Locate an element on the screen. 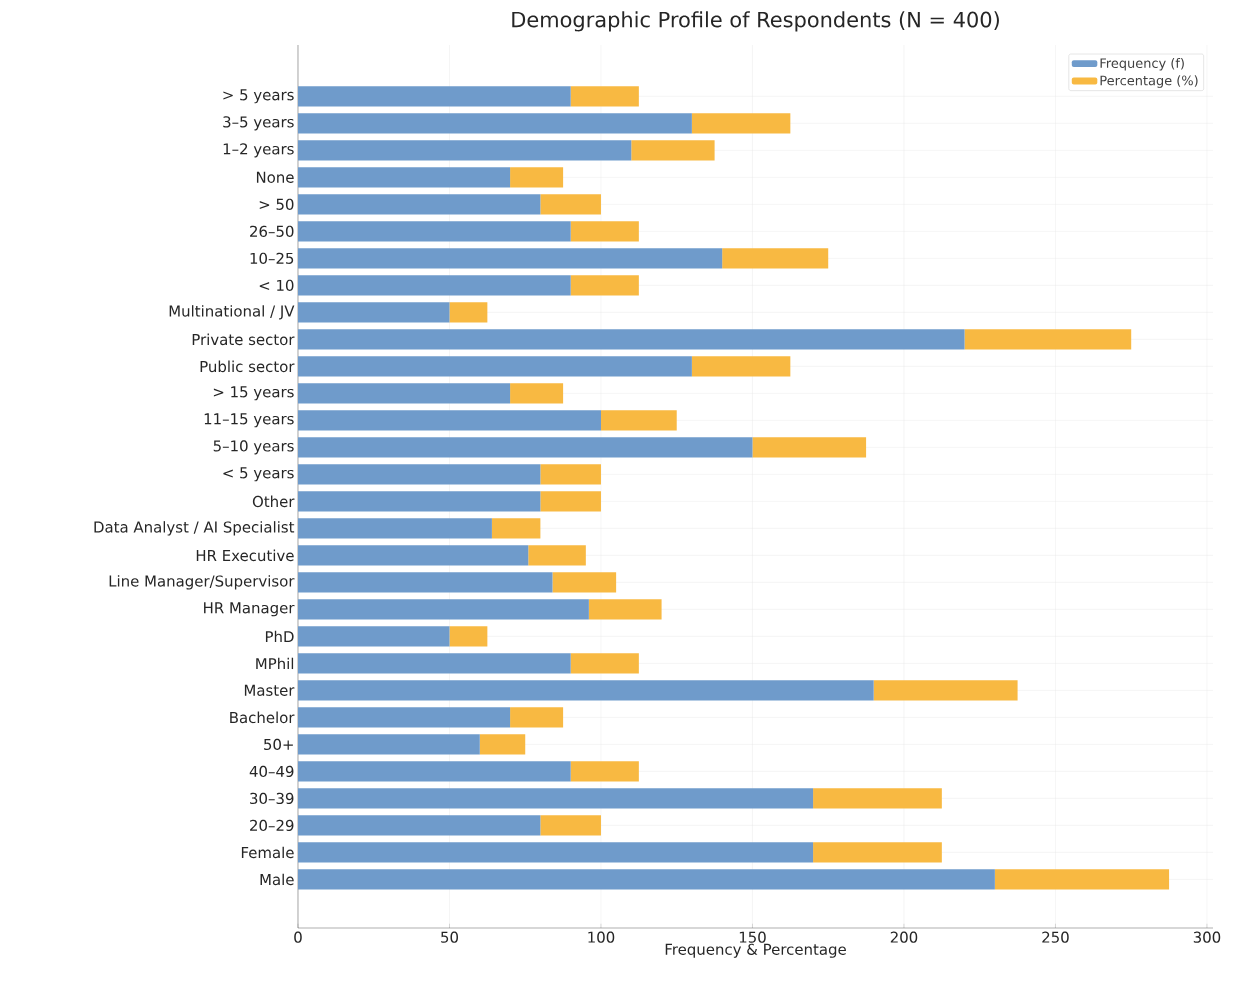 The height and width of the screenshot is (987, 1233). y-tick-label: MPhil is located at coordinates (275, 663).